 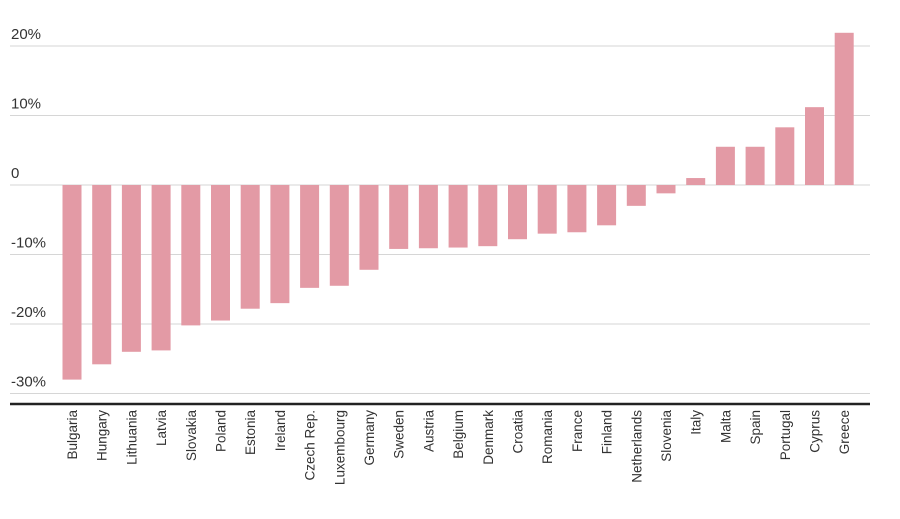 What do you see at coordinates (399, 434) in the screenshot?
I see `category-label: Sweden` at bounding box center [399, 434].